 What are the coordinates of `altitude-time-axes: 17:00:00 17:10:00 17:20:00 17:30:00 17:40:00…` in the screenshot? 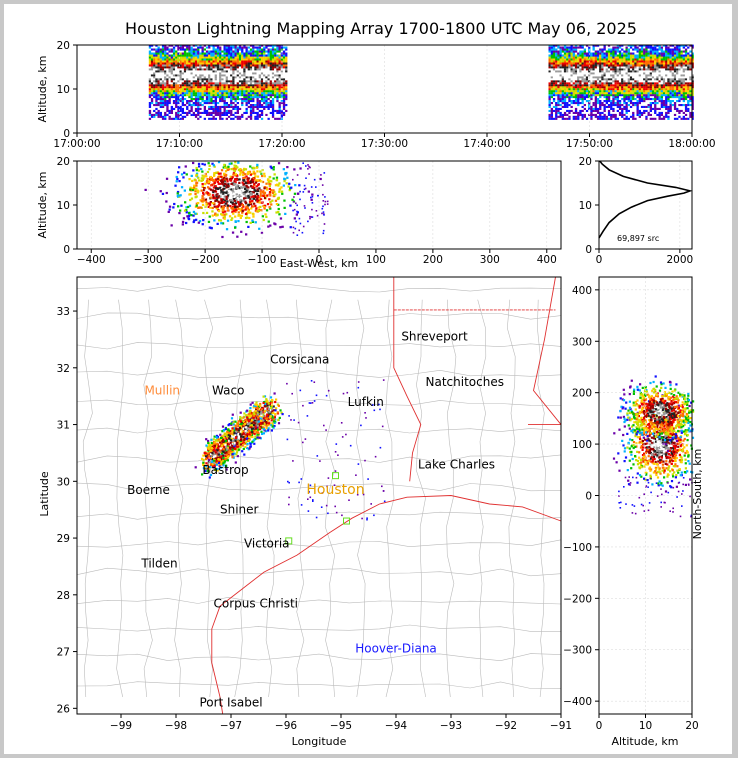 It's located at (384, 95).